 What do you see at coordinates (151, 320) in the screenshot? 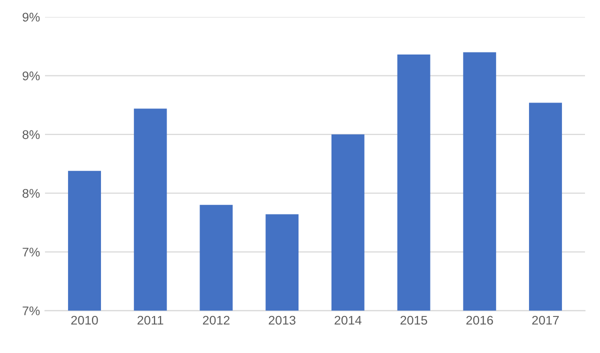
I see `x-tick-label: 2011` at bounding box center [151, 320].